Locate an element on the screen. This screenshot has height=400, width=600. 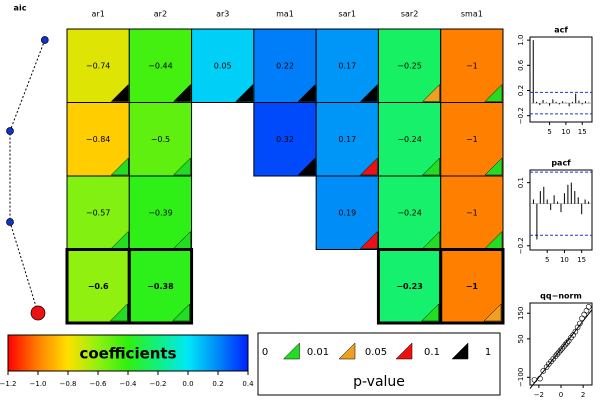
cell-label: −0.24 is located at coordinates (409, 139).